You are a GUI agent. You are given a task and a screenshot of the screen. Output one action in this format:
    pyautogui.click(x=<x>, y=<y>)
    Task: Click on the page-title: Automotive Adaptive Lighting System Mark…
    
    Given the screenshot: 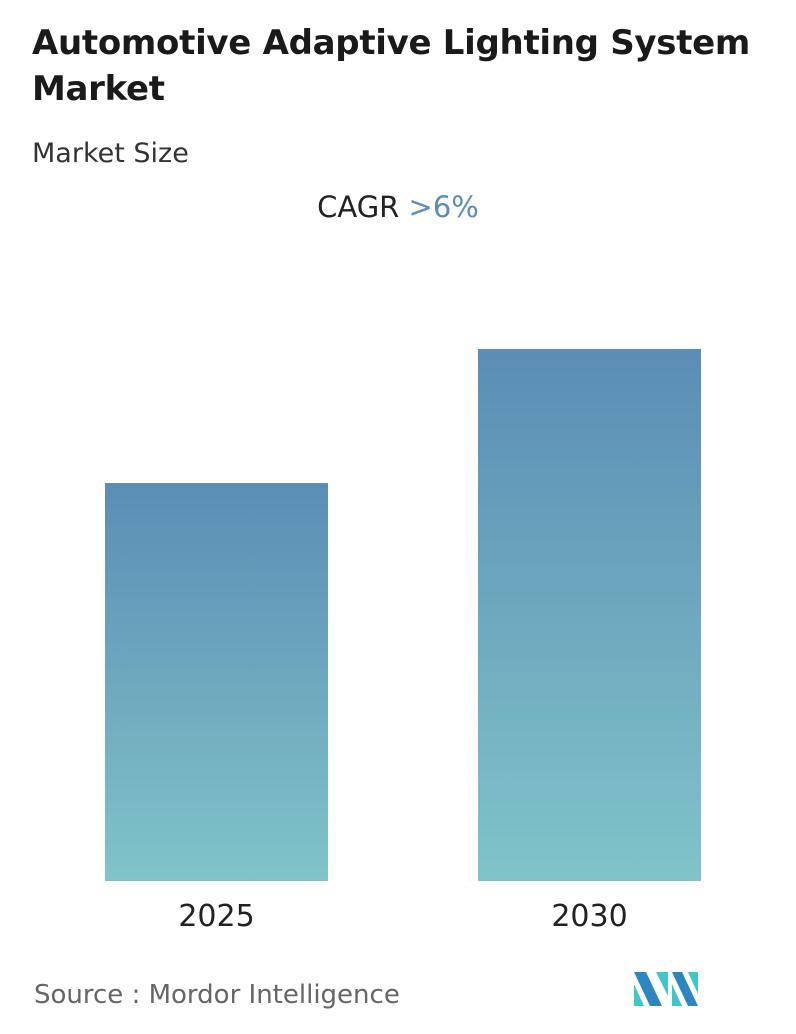 What is the action you would take?
    pyautogui.click(x=391, y=66)
    